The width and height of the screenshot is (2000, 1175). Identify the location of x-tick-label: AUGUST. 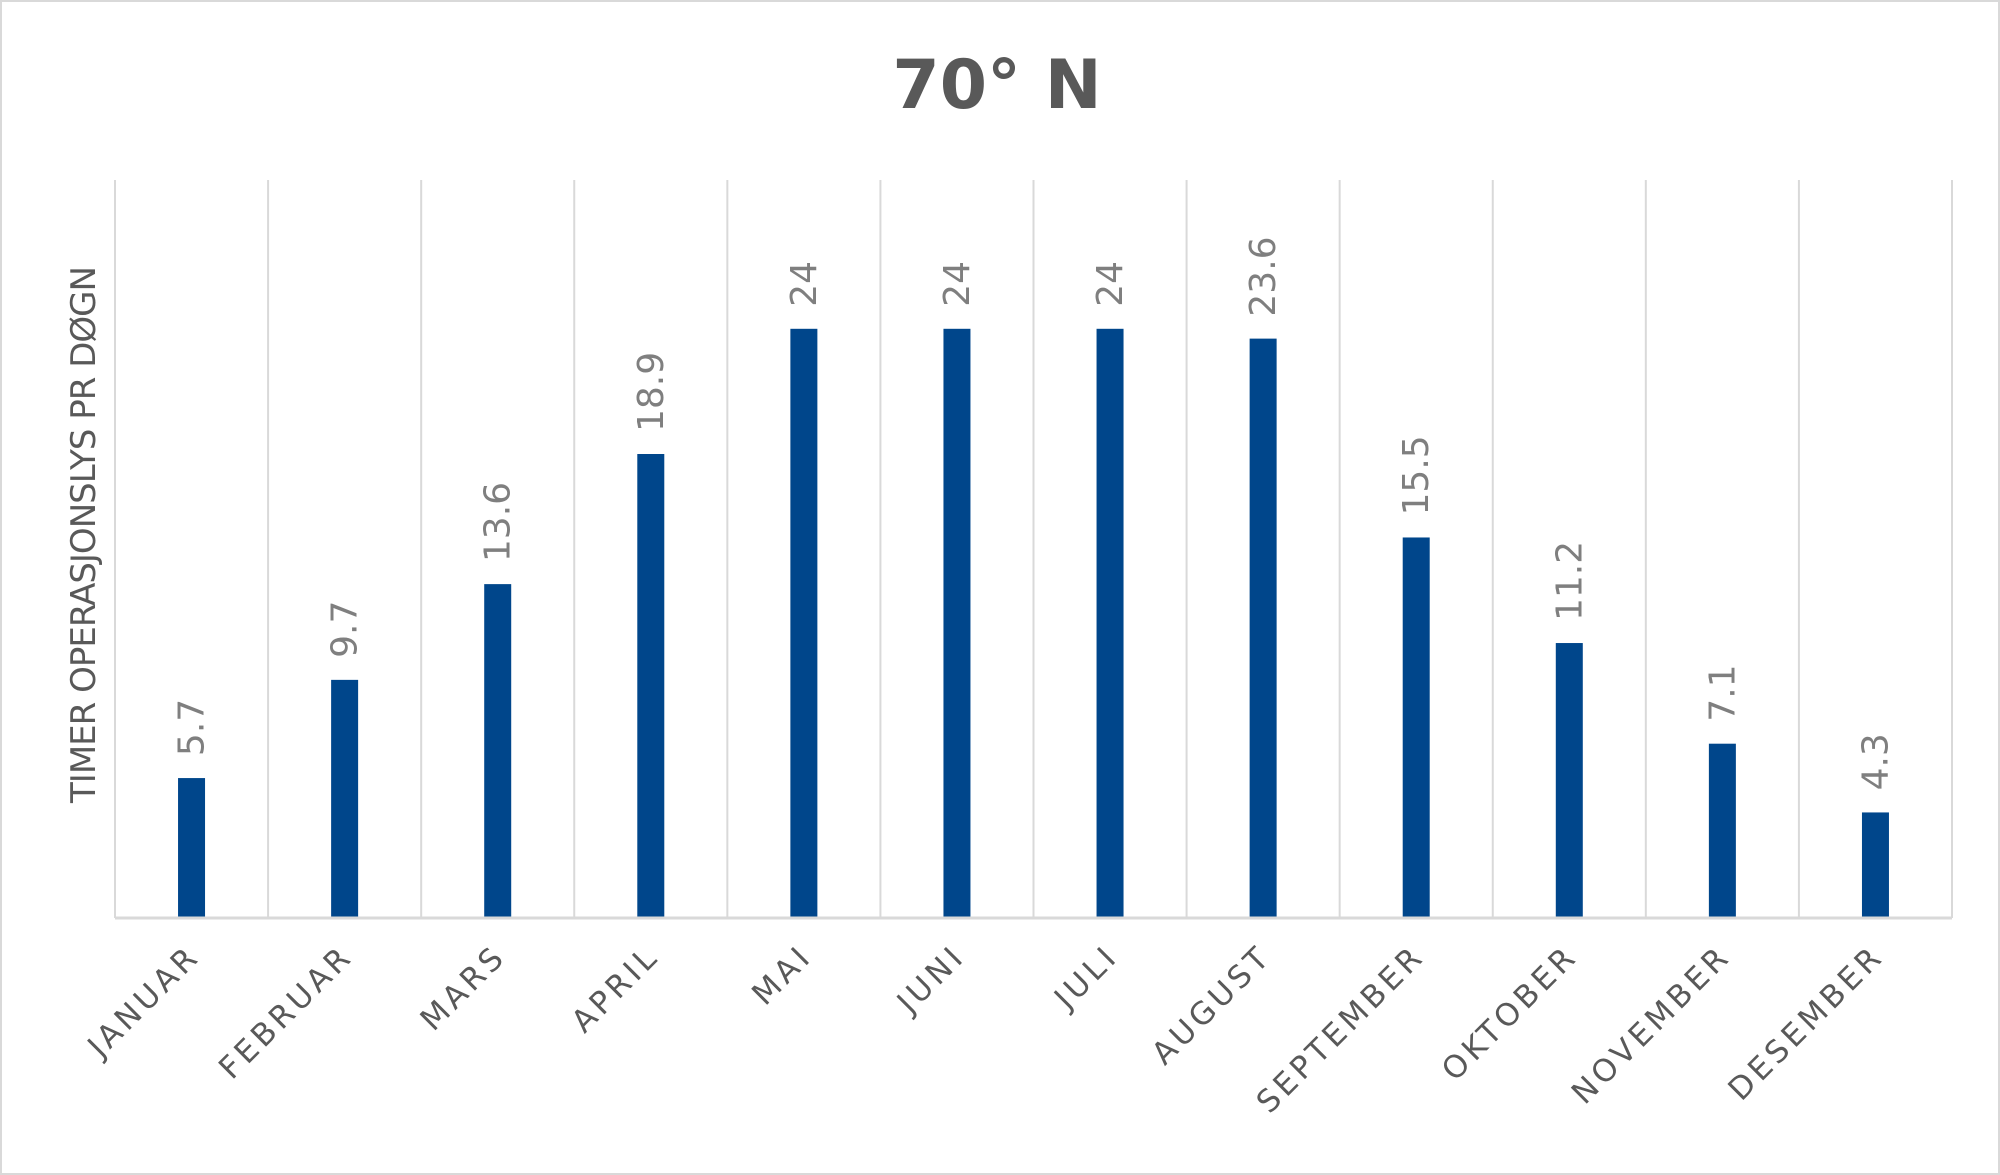
(1212, 1005).